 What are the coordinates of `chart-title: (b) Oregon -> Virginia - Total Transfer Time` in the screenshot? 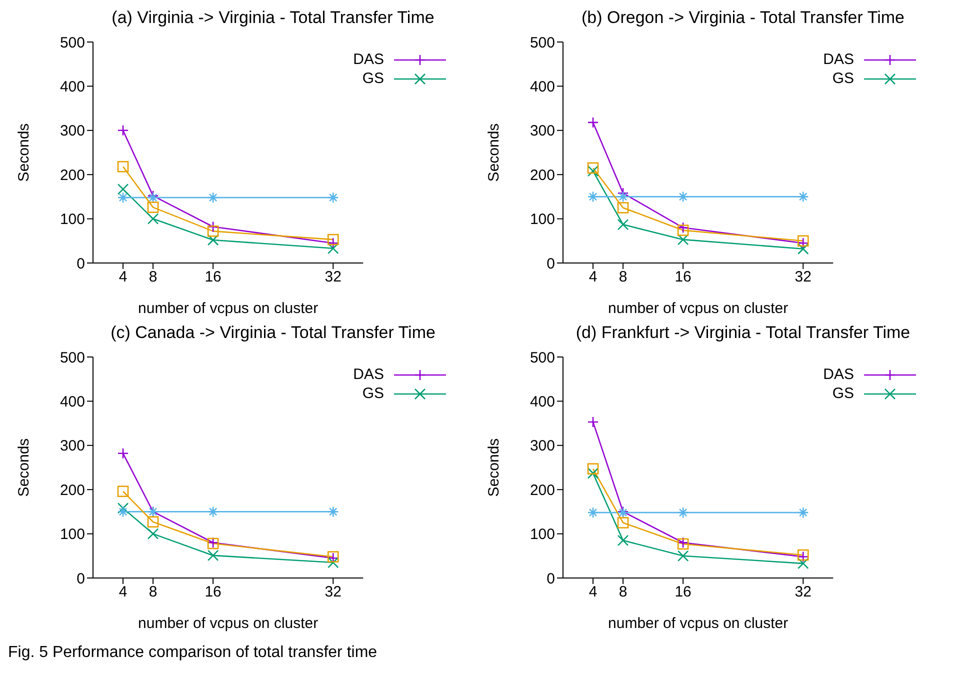 It's located at (743, 18).